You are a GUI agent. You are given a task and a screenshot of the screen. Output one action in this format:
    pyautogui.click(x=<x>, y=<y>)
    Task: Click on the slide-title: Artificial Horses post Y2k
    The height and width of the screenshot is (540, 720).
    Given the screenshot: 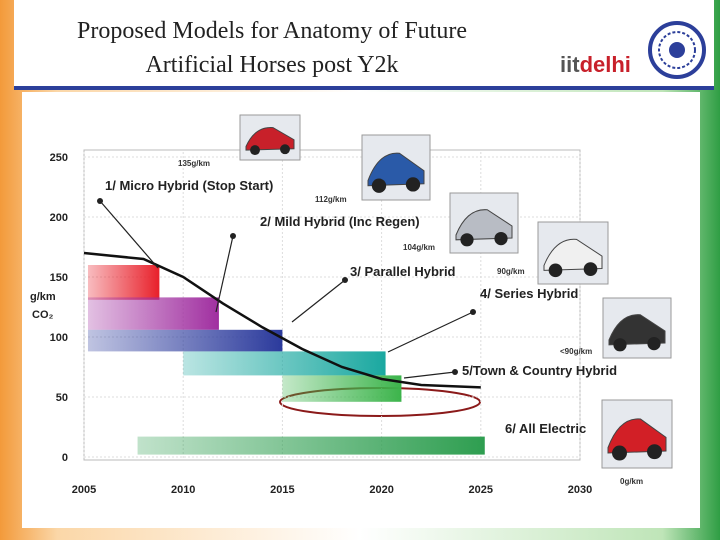 What is the action you would take?
    pyautogui.click(x=271, y=65)
    